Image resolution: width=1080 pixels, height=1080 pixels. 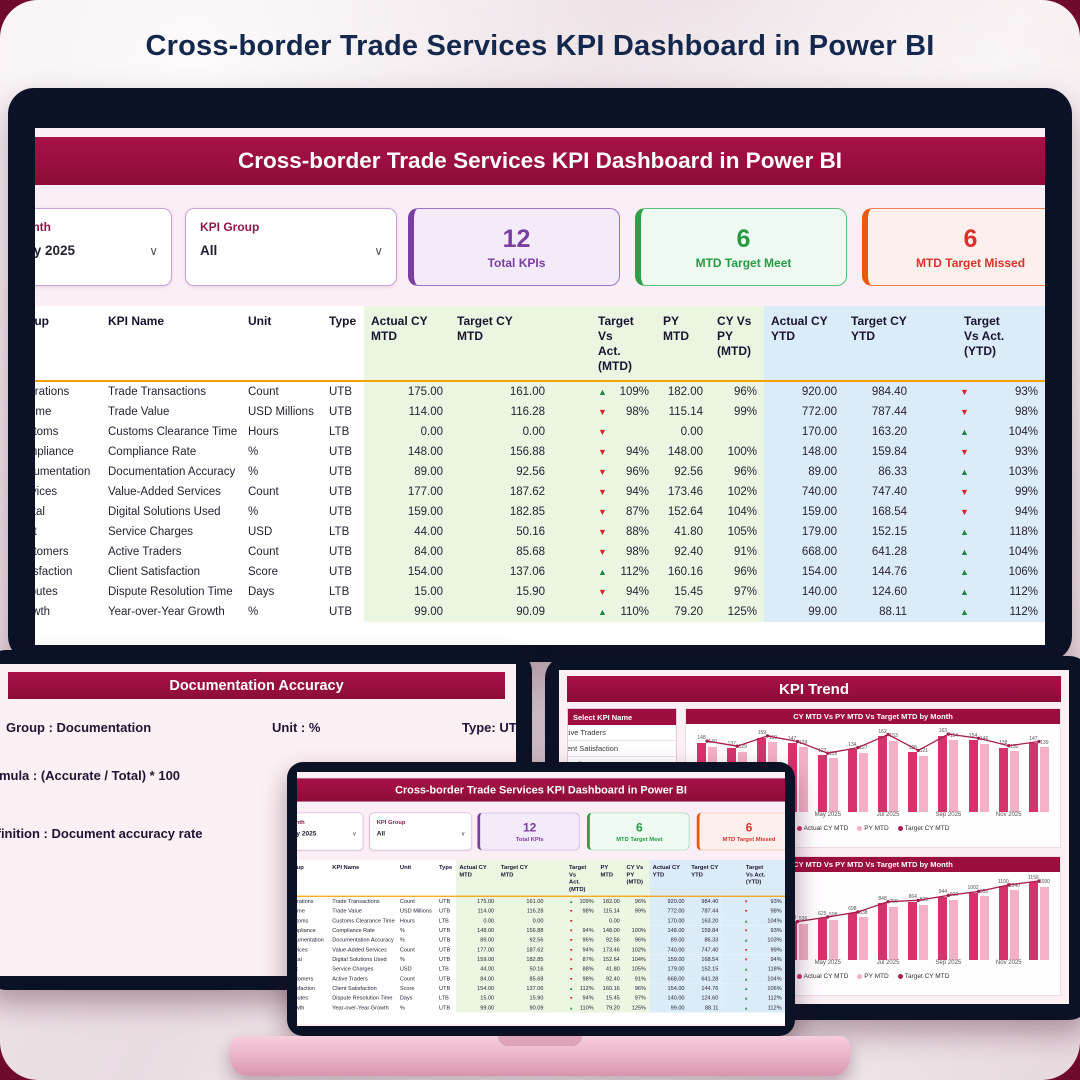 What do you see at coordinates (604, 612) in the screenshot?
I see `cell-target-vs-act-mtd: ▲ 110%` at bounding box center [604, 612].